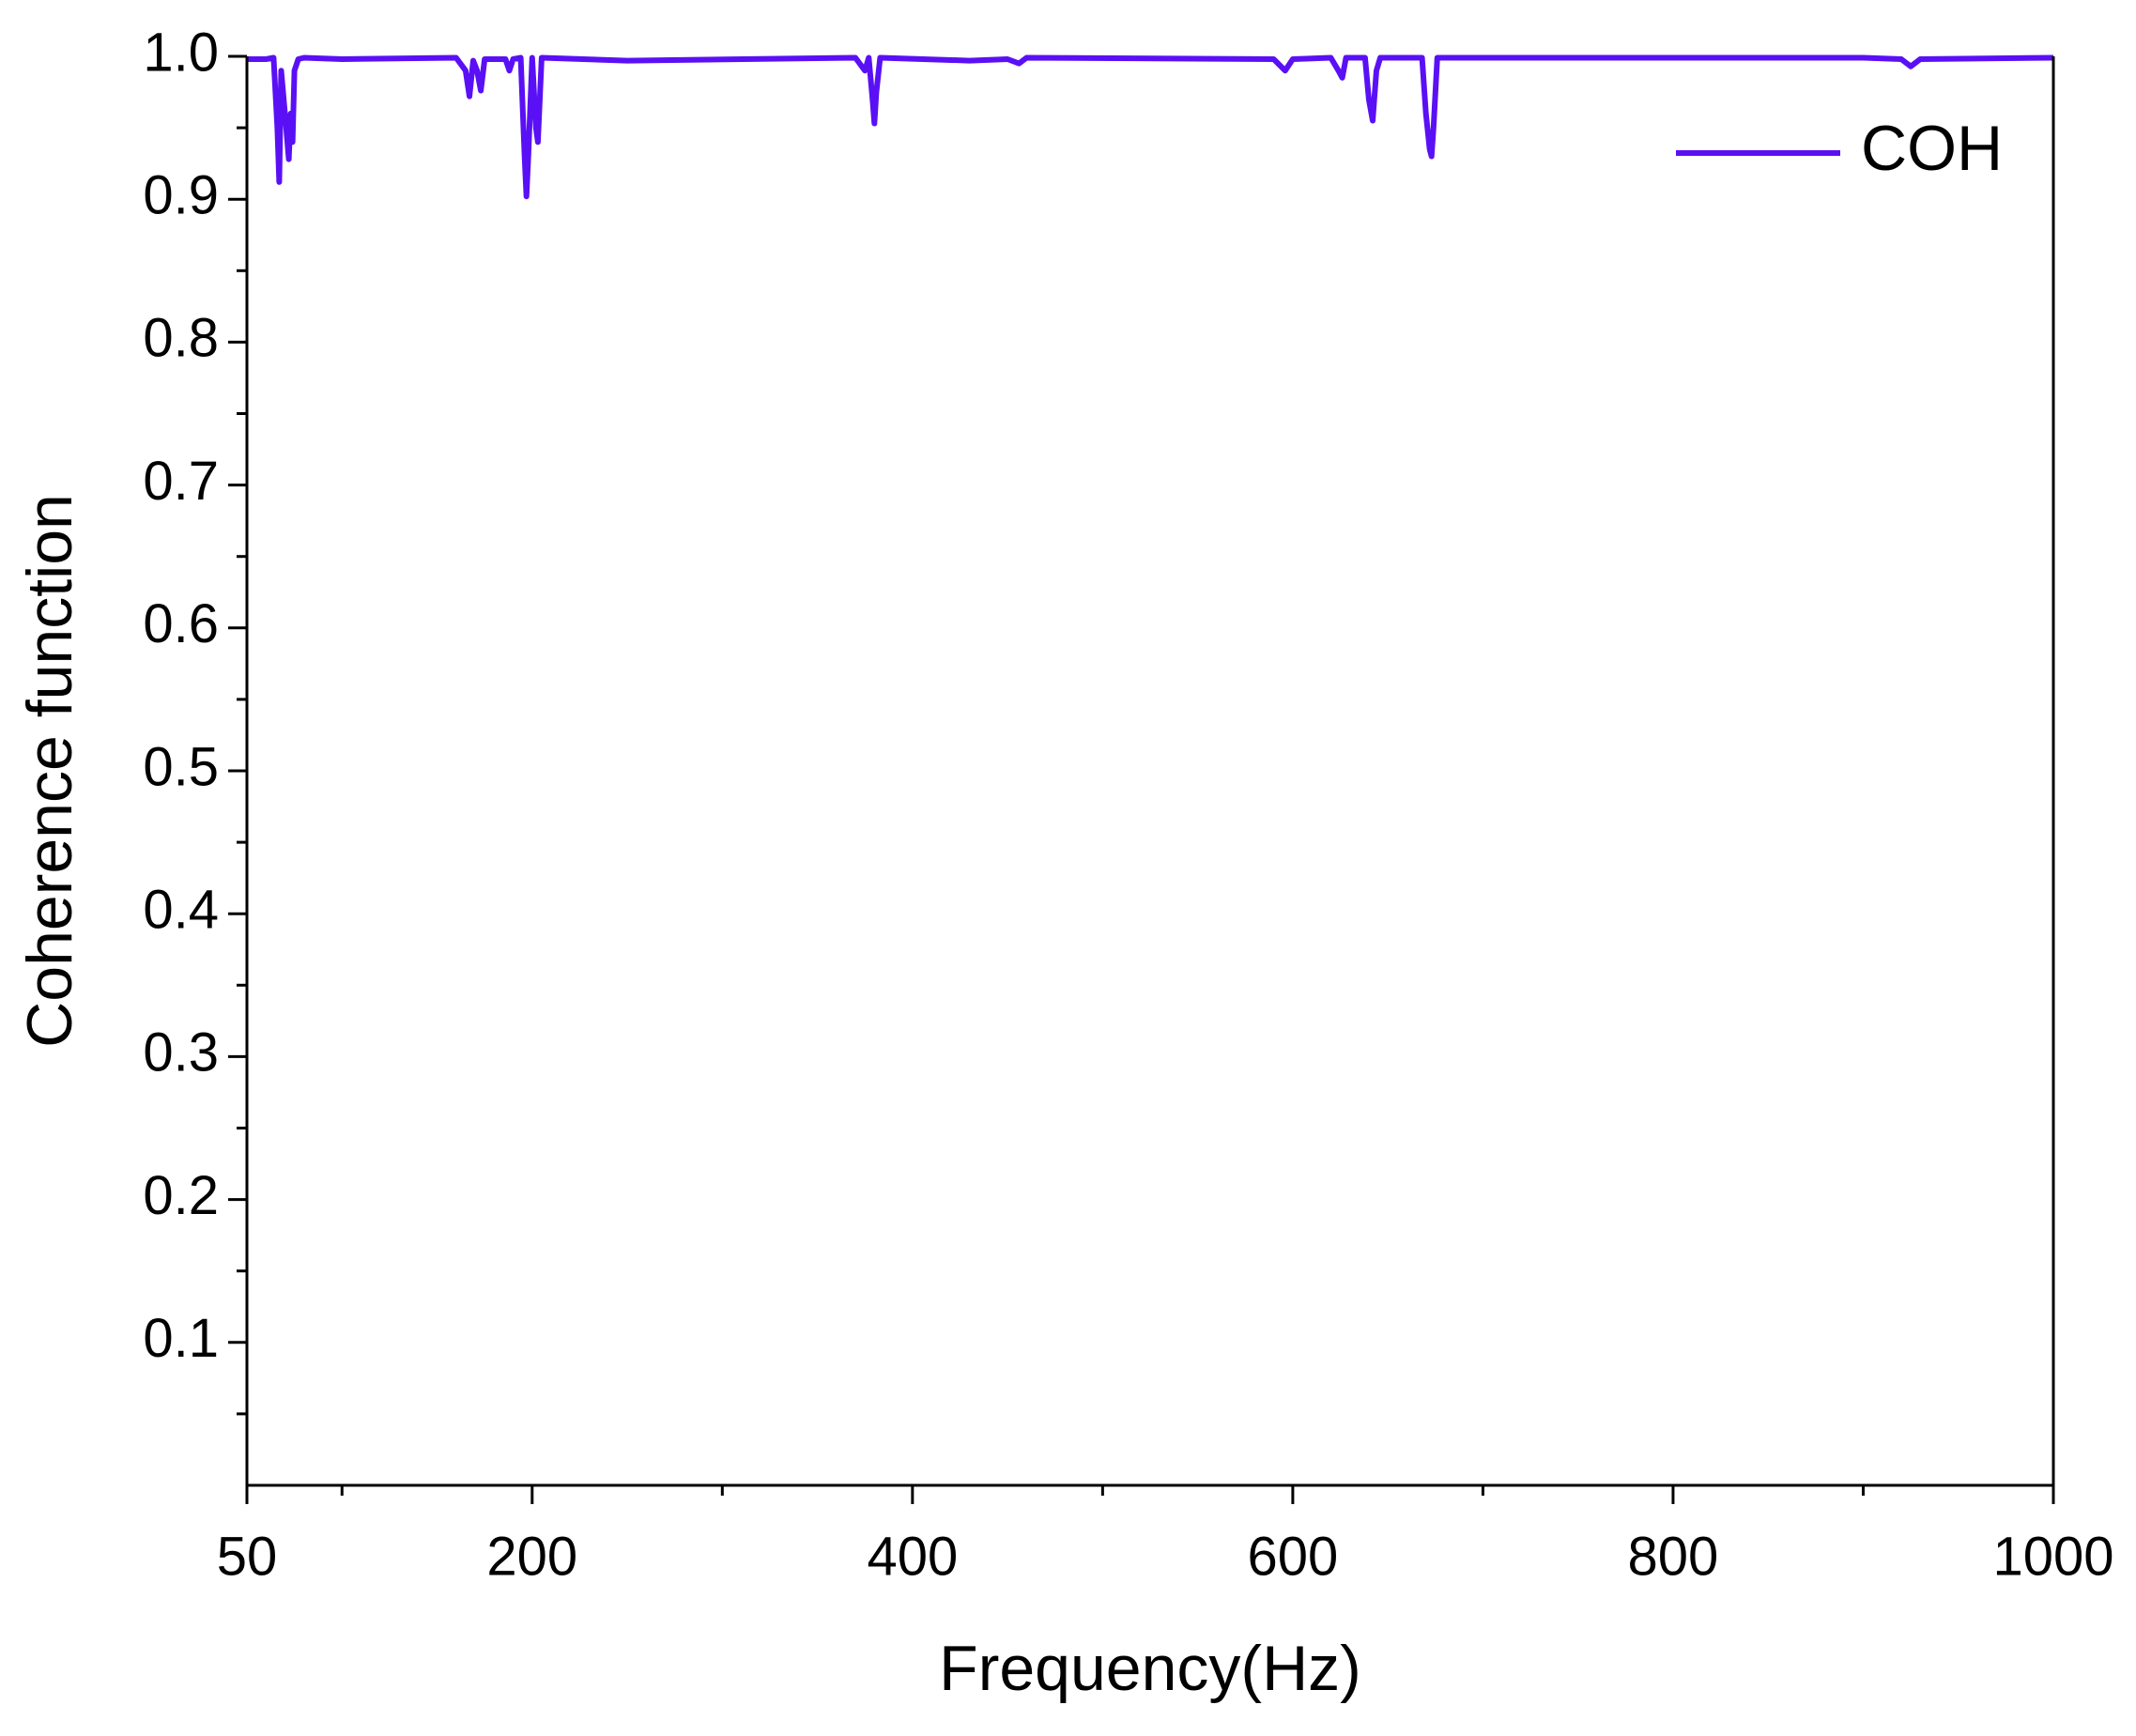 This screenshot has width=2136, height=1736. Describe the element at coordinates (181, 52) in the screenshot. I see `y-tick-label: 1.0` at that location.